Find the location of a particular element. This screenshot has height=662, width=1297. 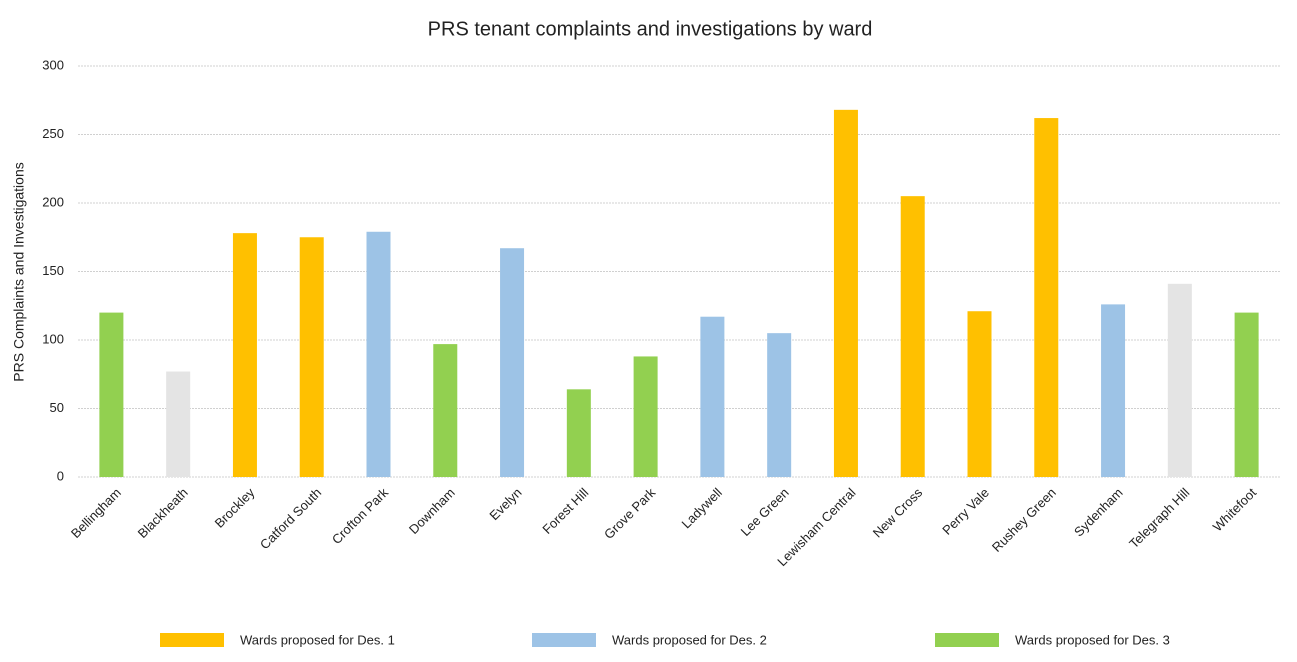

y-tick-label: 300 is located at coordinates (53, 64).